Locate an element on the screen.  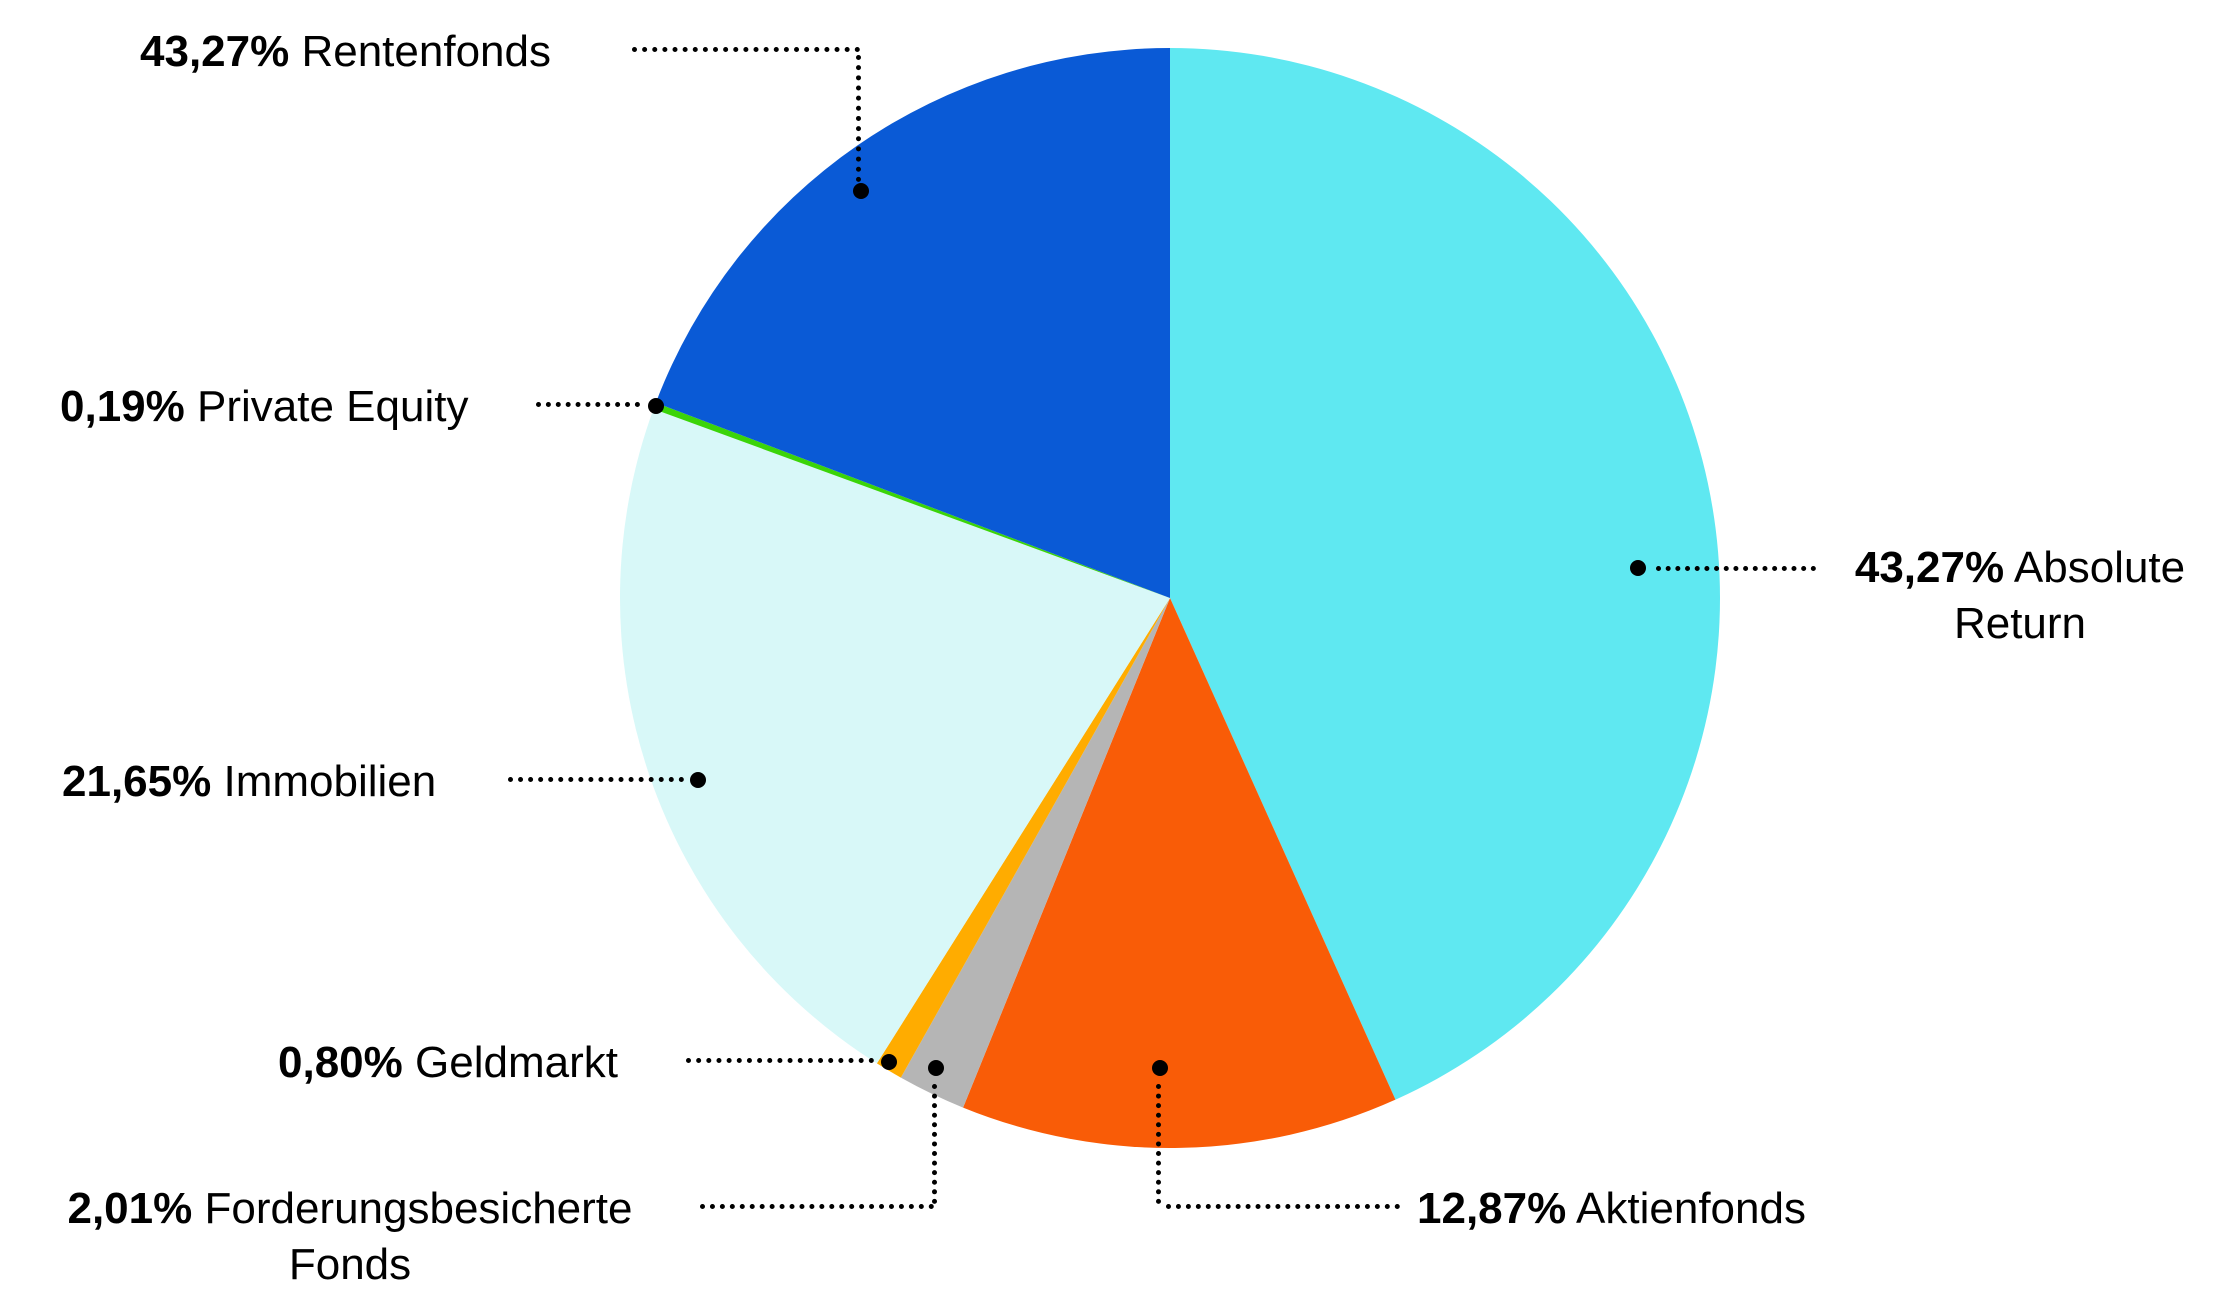
callout-absolute-return-name: Absolute Return is located at coordinates (2069, 595).